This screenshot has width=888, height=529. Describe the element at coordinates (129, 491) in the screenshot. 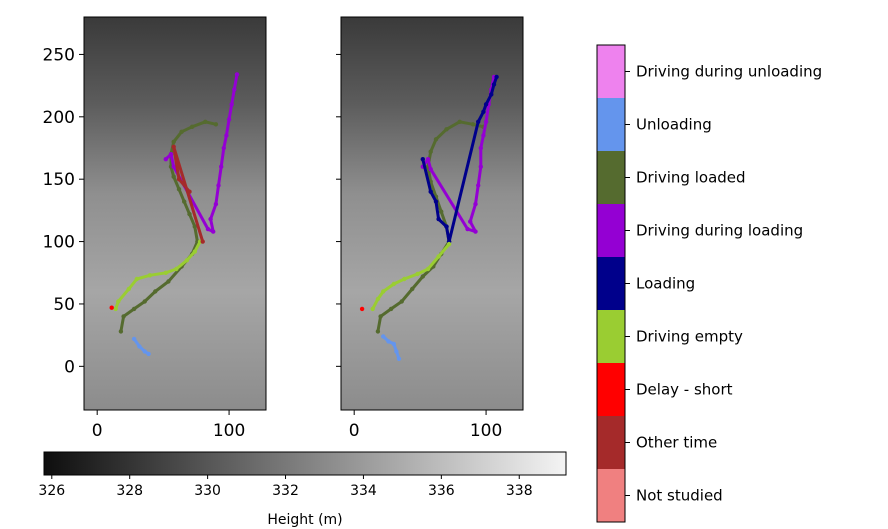

I see `height-colorbar-tick-label: 328` at that location.